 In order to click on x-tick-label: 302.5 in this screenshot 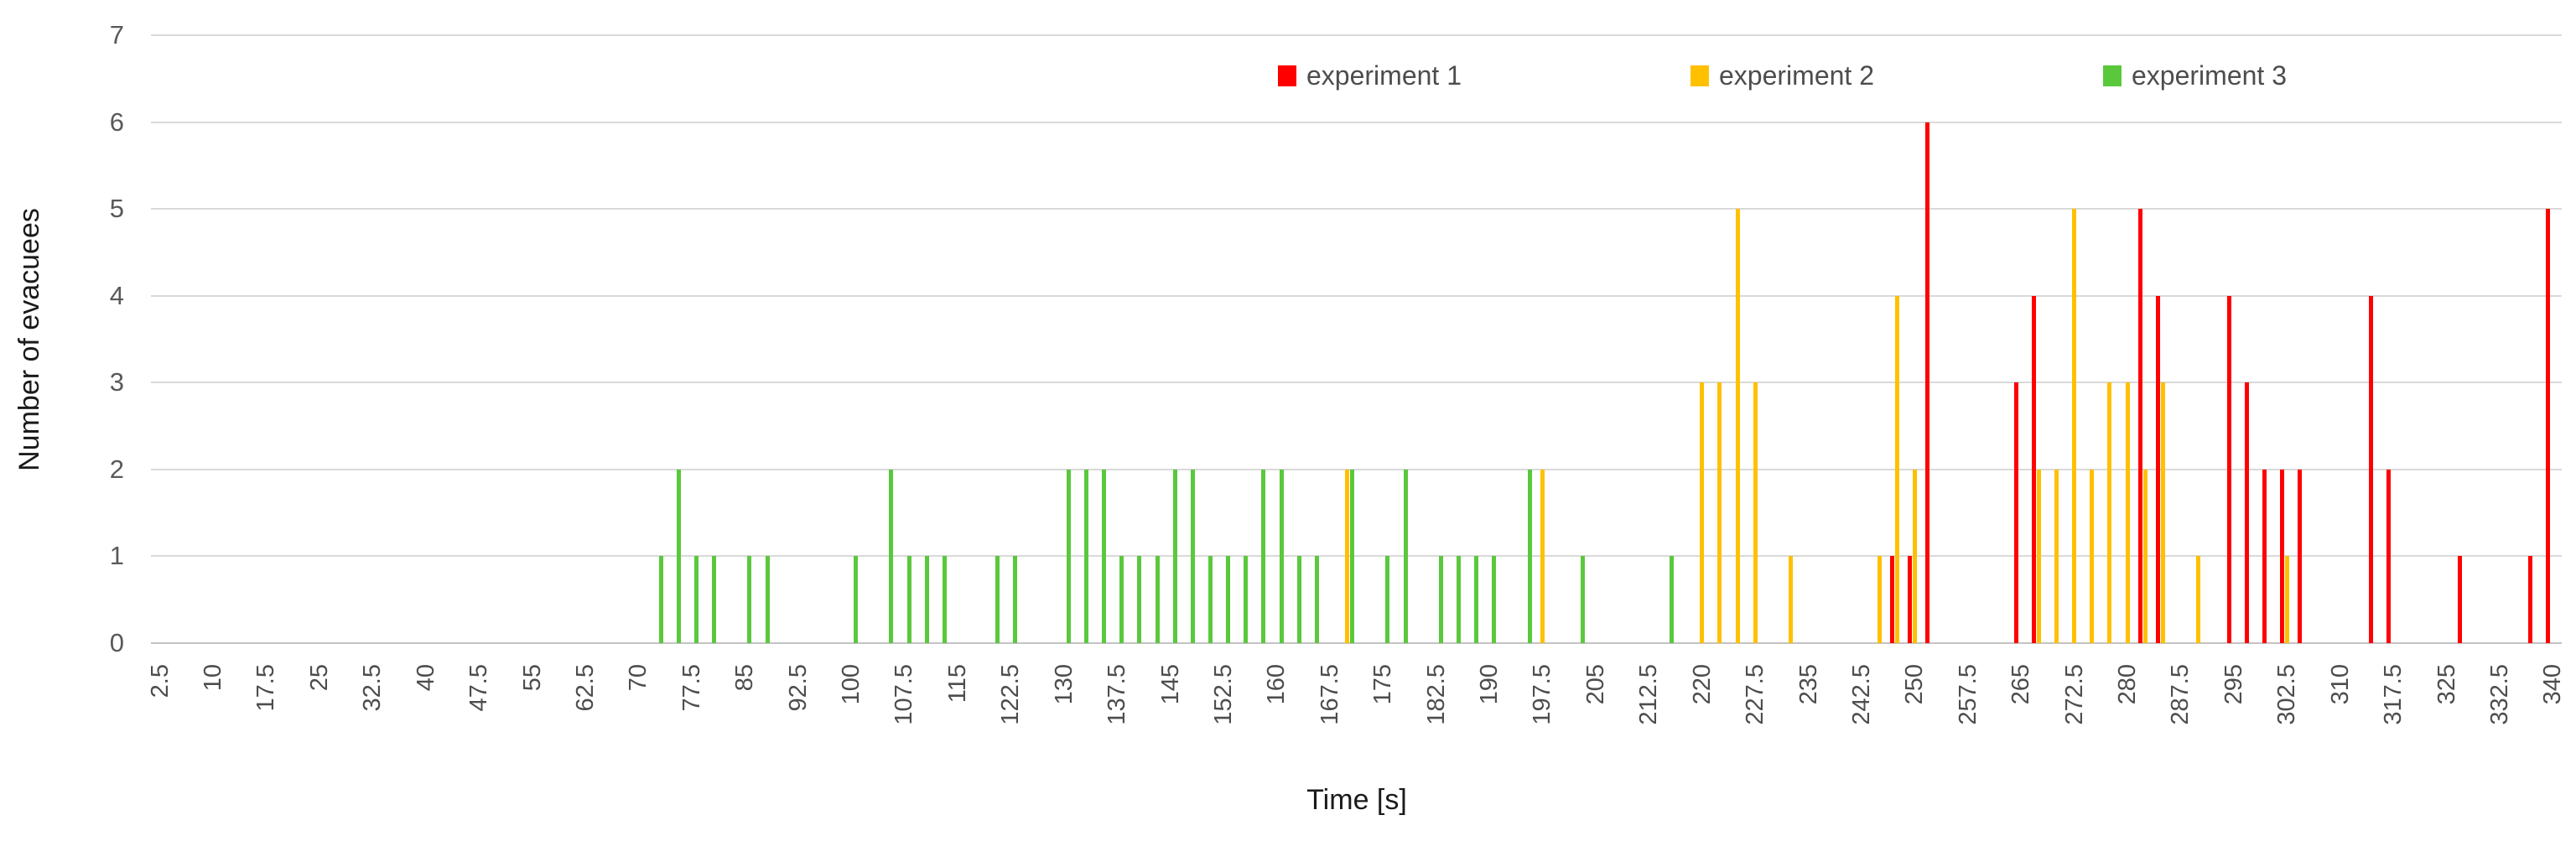, I will do `click(2287, 694)`.